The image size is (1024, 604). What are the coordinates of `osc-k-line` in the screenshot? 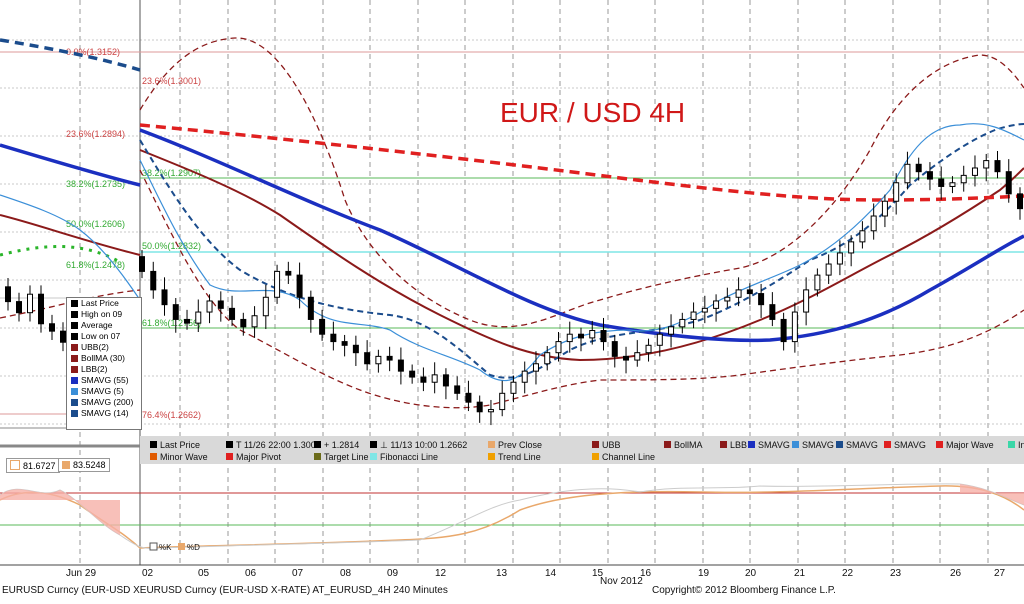 It's located at (512, 516).